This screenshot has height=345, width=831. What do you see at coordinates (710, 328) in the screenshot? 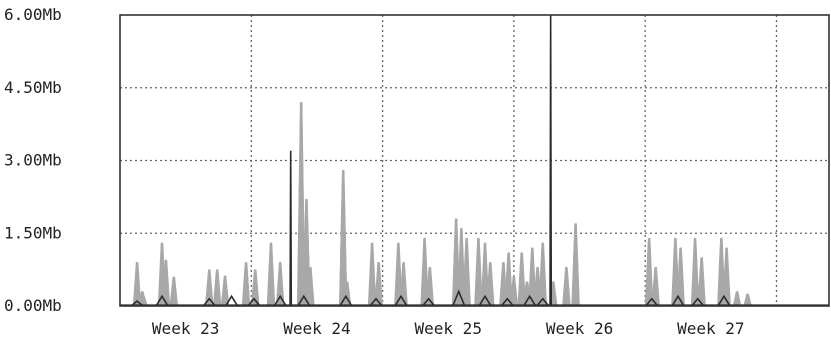
I see `x-tick-label: Week 27` at bounding box center [710, 328].